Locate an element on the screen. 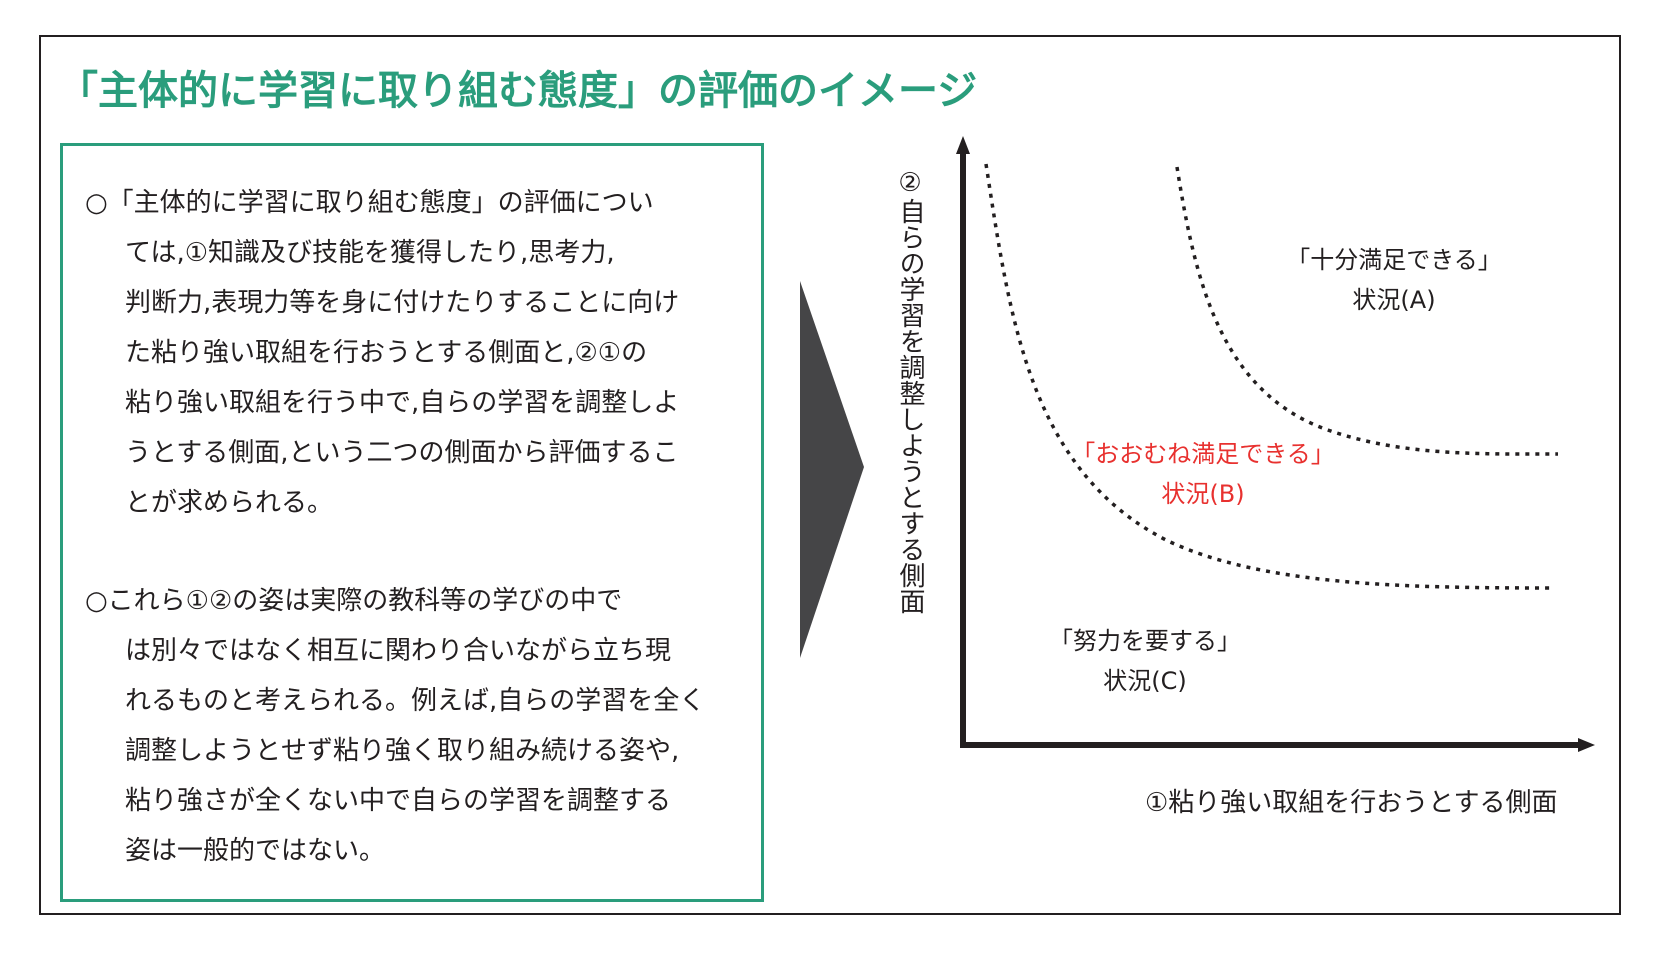 The width and height of the screenshot is (1656, 954). text-line: れるものと考えられる。例えば,自らの学習を全く is located at coordinates (415, 701).